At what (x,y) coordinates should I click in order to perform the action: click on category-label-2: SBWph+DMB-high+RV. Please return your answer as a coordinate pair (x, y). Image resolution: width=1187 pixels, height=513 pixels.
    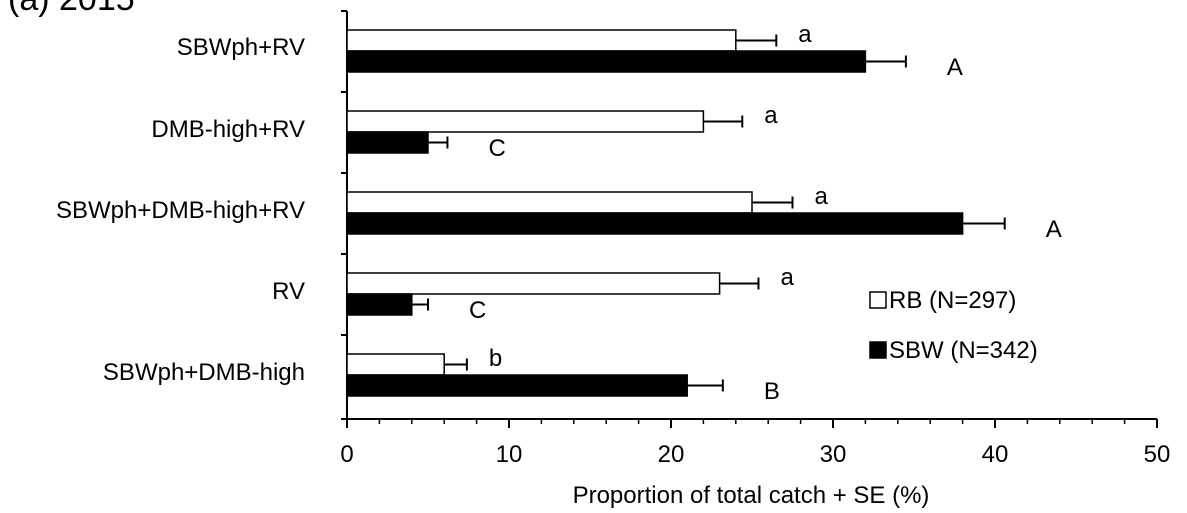
    Looking at the image, I should click on (180, 210).